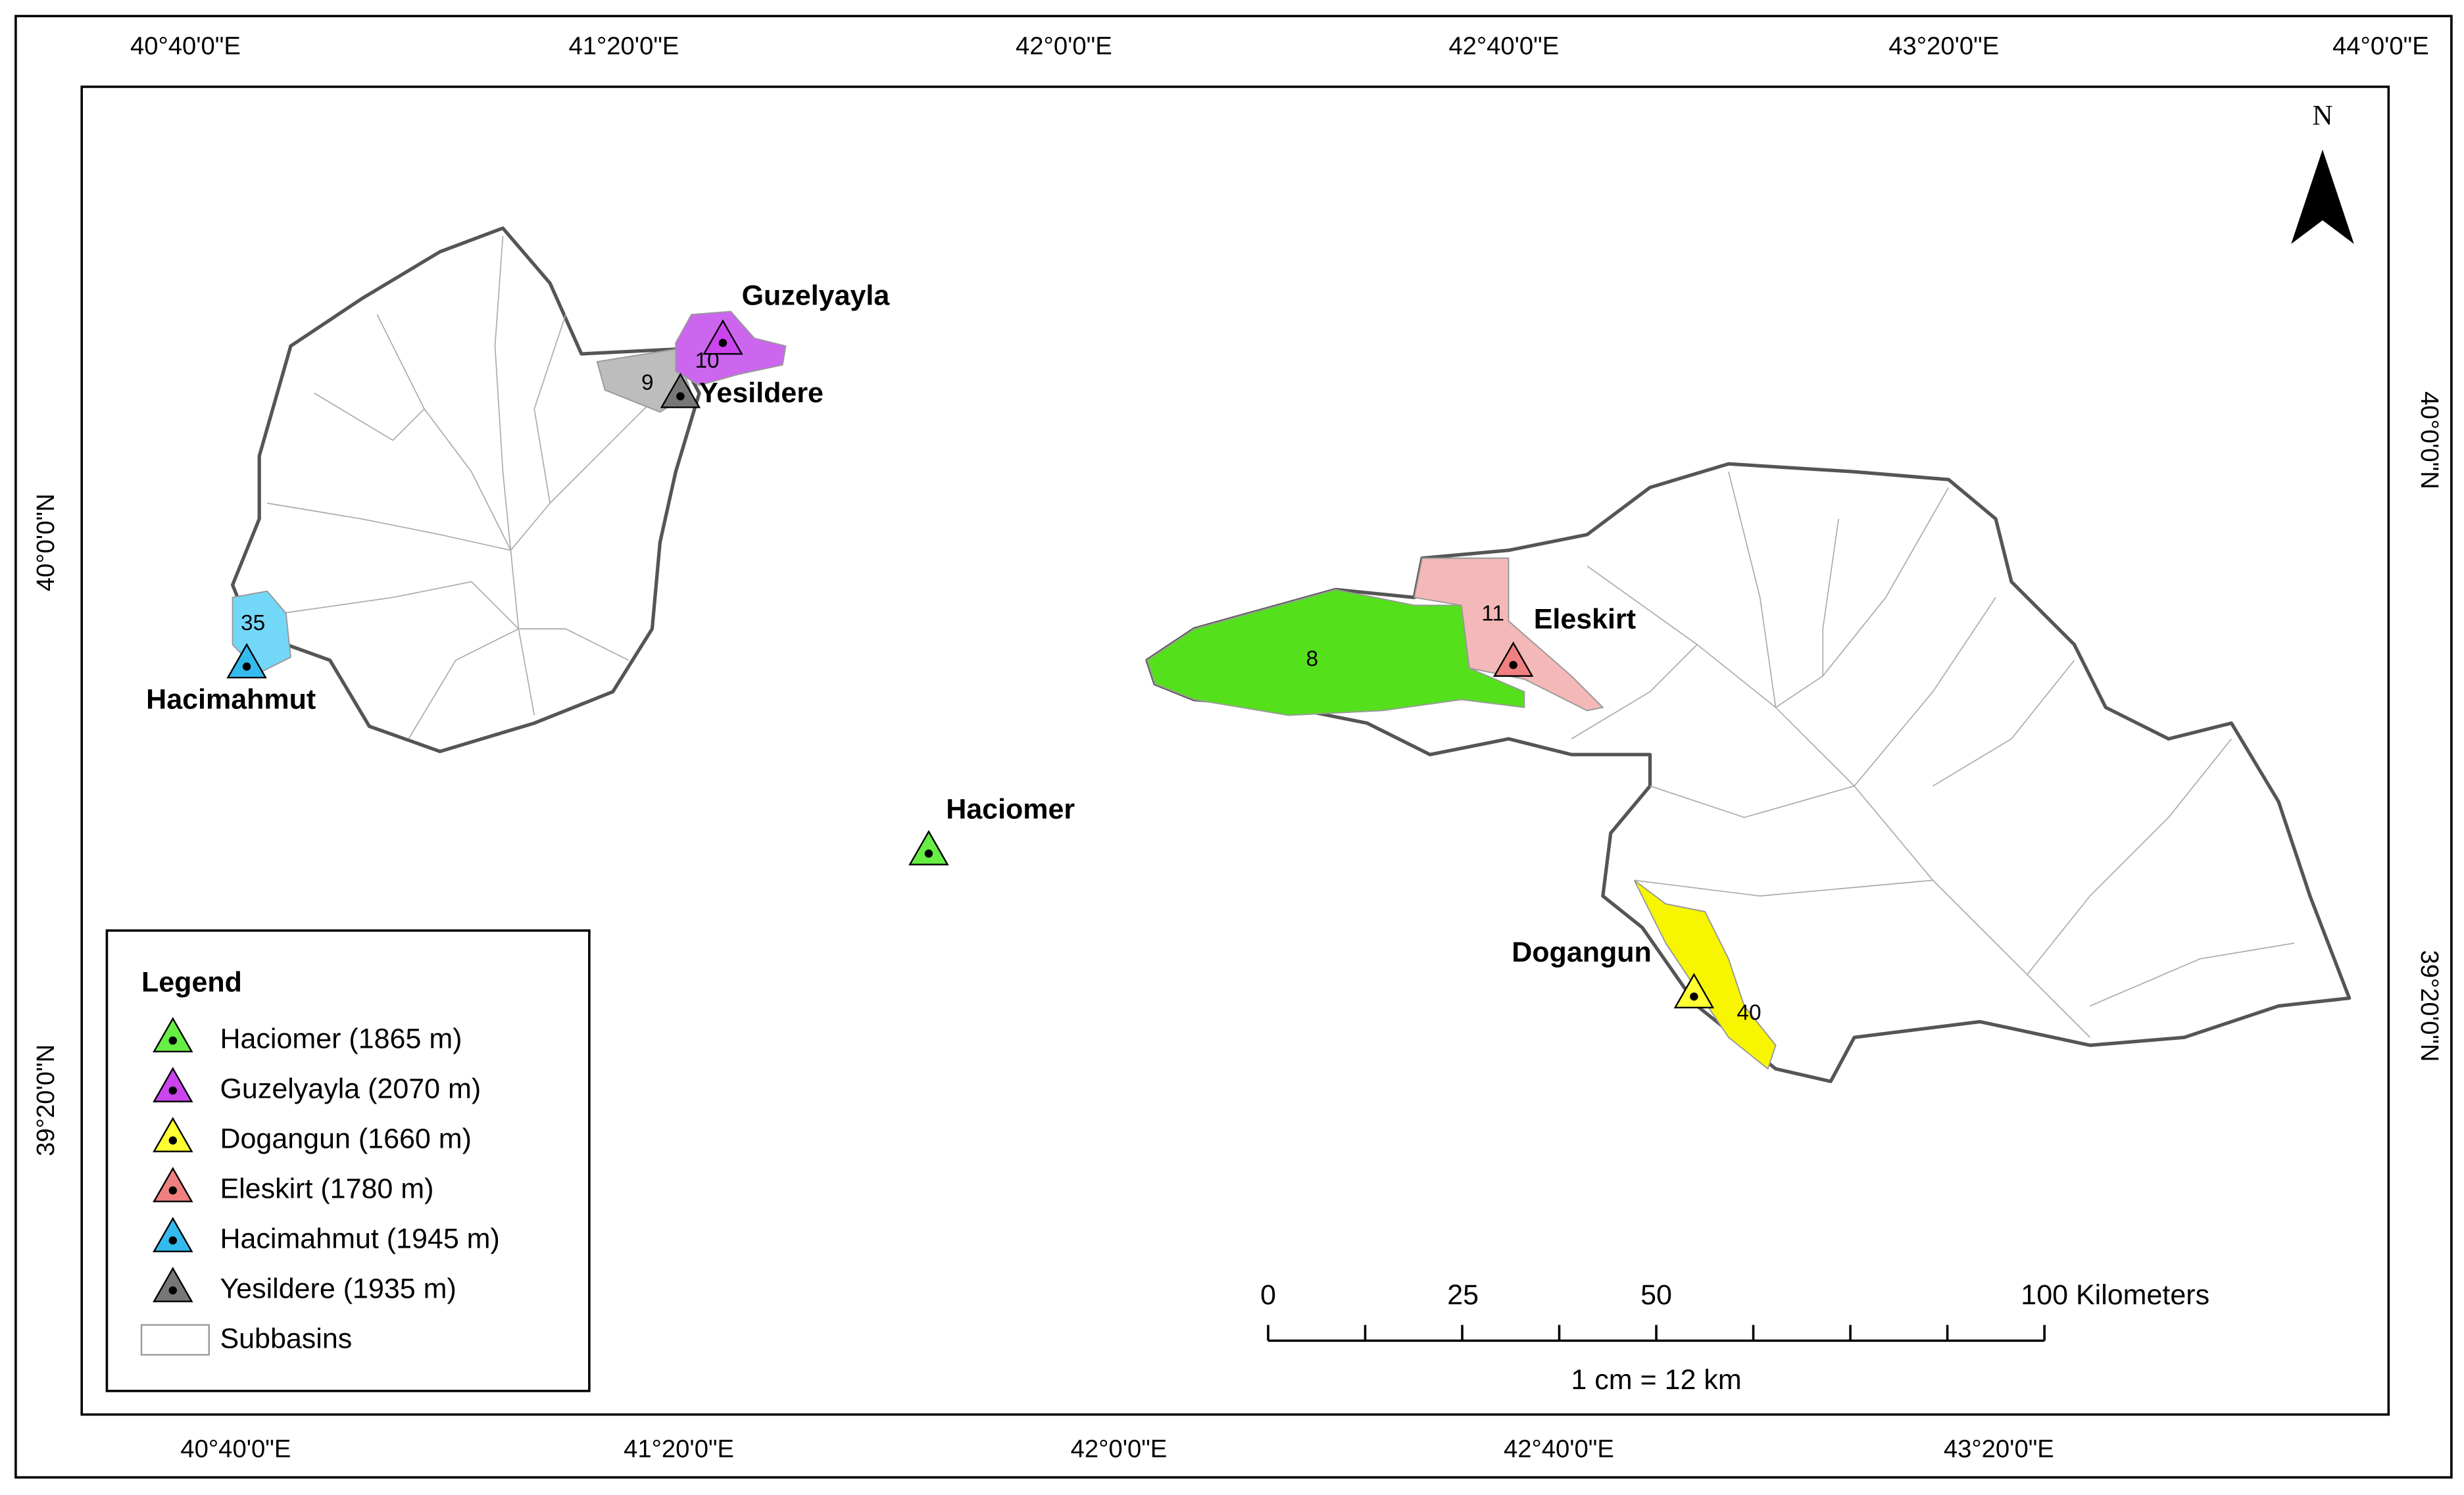  Describe the element at coordinates (175, 1340) in the screenshot. I see `legend-subbasin-swatch` at that location.